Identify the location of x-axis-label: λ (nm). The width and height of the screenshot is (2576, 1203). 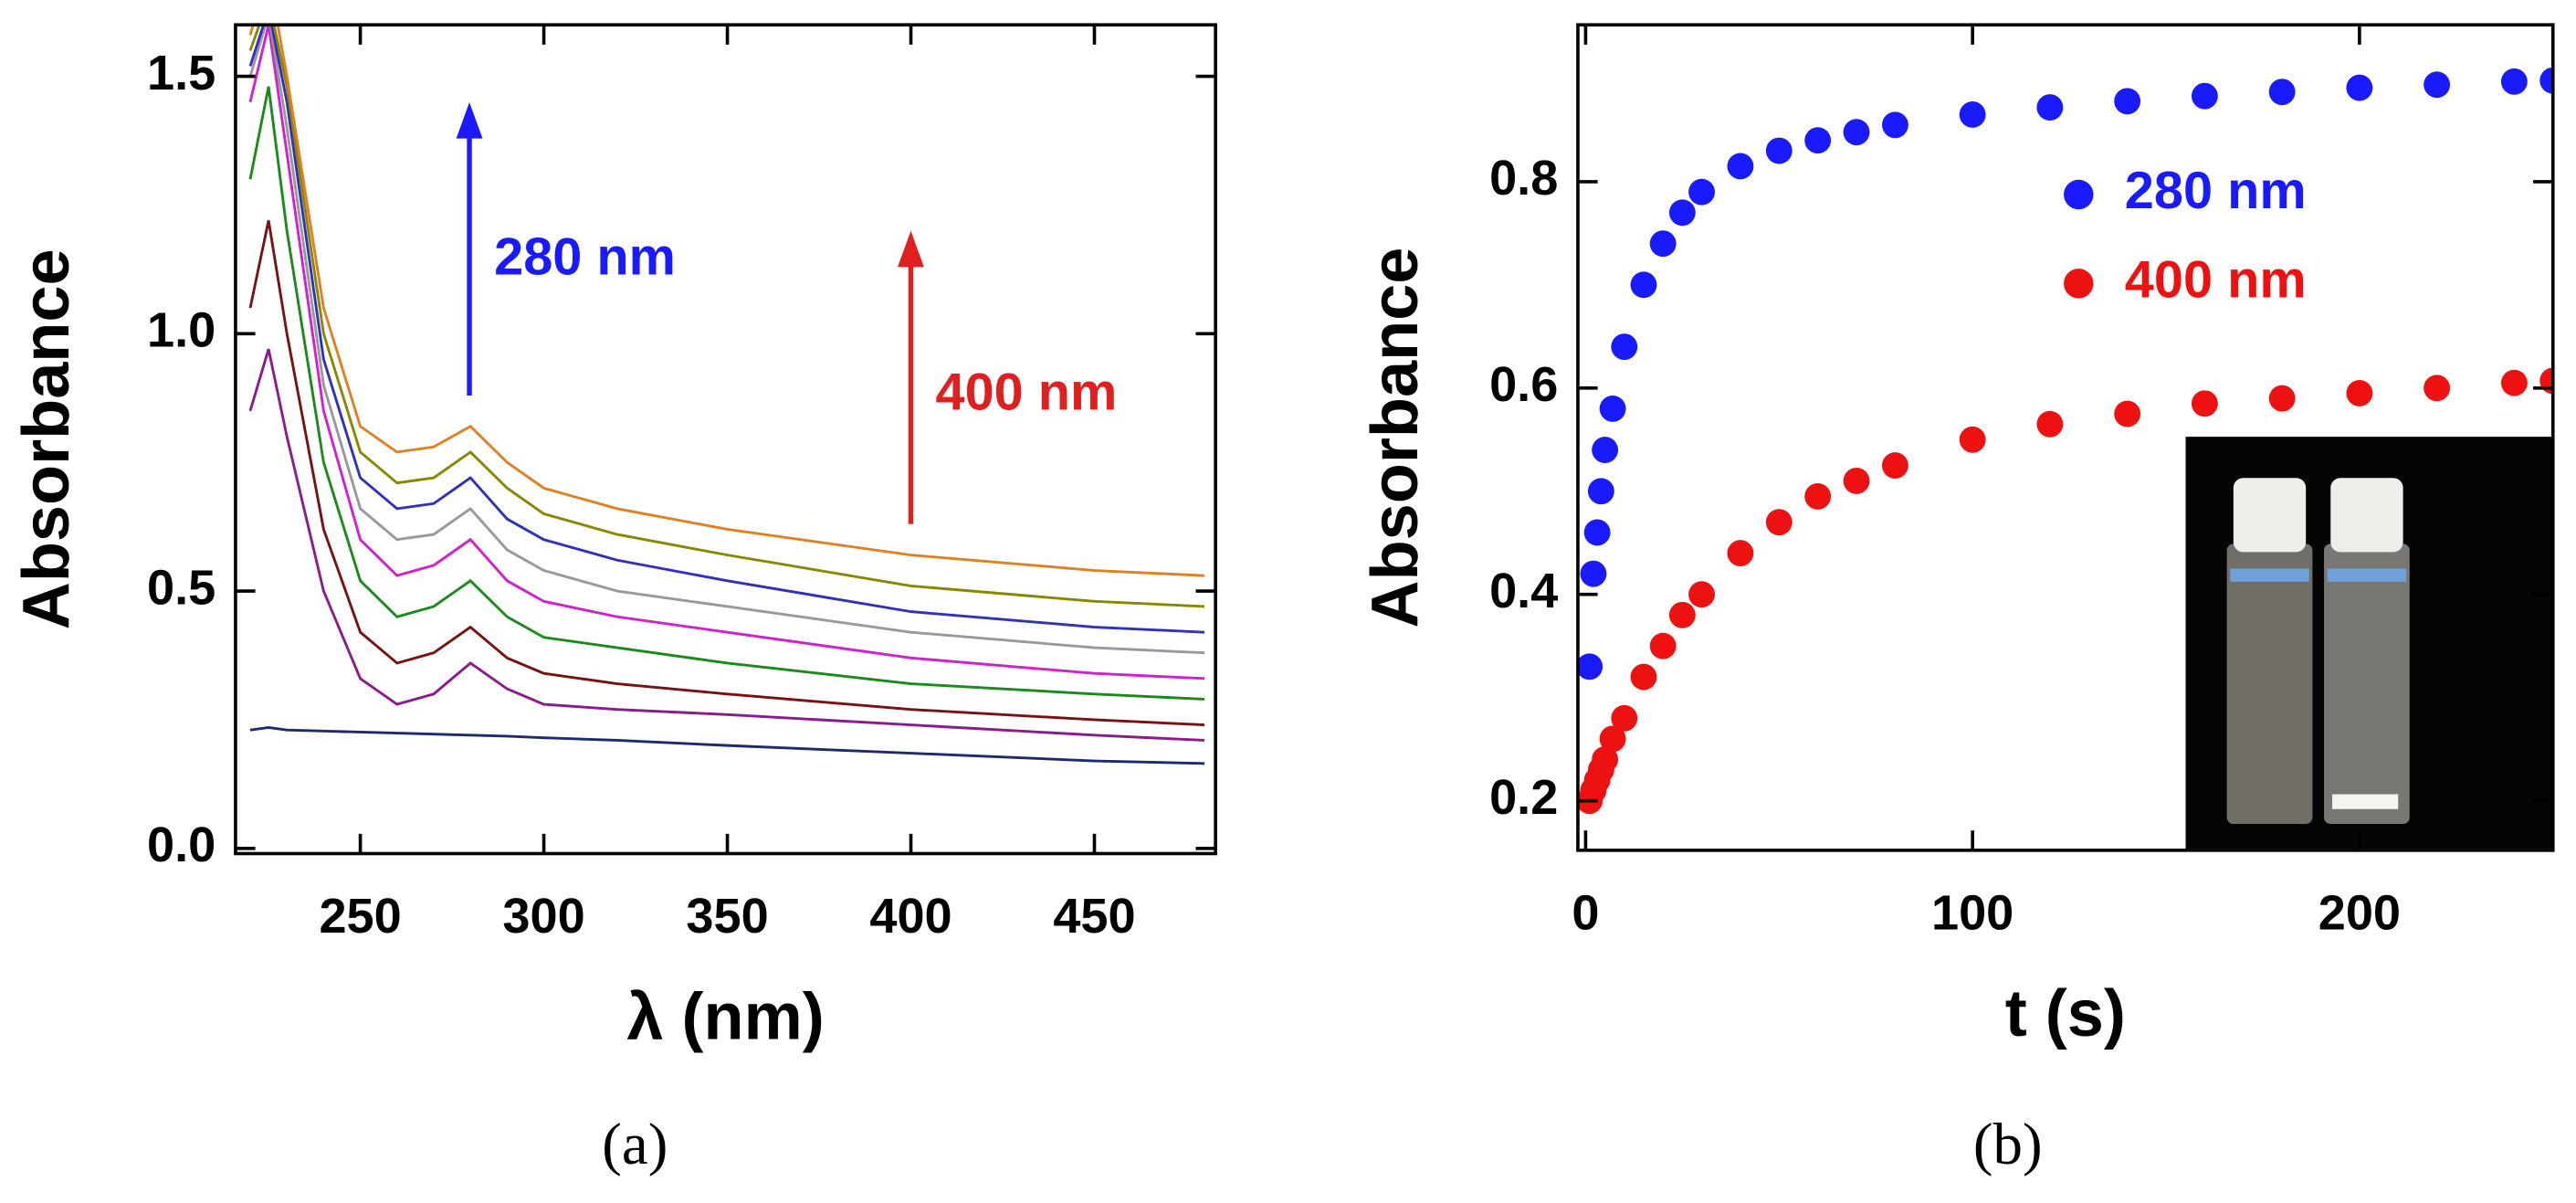
(725, 1017).